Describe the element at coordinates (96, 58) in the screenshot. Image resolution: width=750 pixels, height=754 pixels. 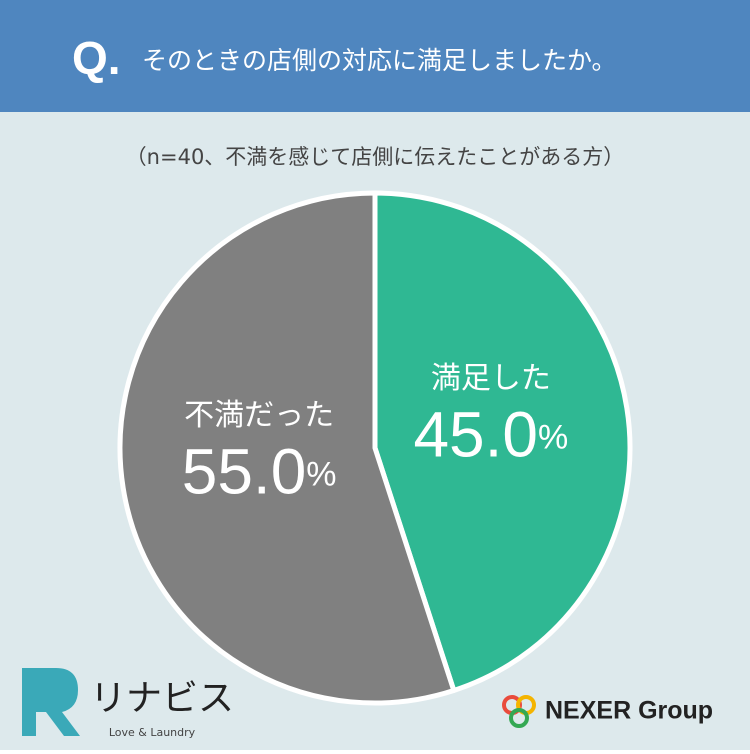
I see `q-label: Q.` at that location.